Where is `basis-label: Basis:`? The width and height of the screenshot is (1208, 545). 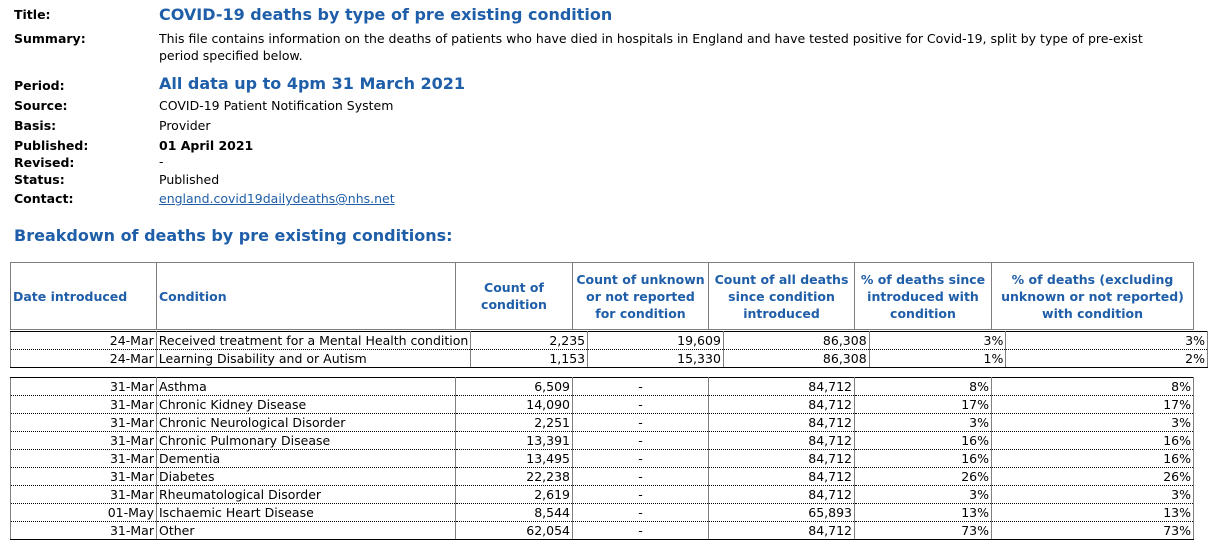 basis-label: Basis: is located at coordinates (35, 125).